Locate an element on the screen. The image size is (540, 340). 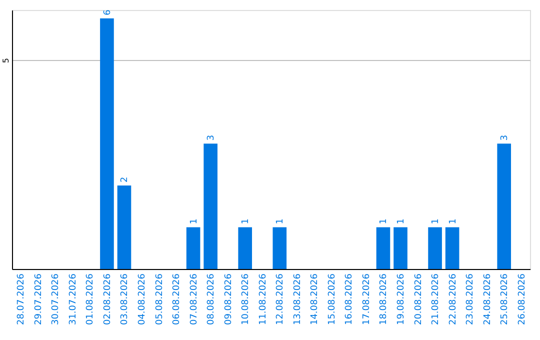
x-tick-label: 12.08.2026 is located at coordinates (281, 299).